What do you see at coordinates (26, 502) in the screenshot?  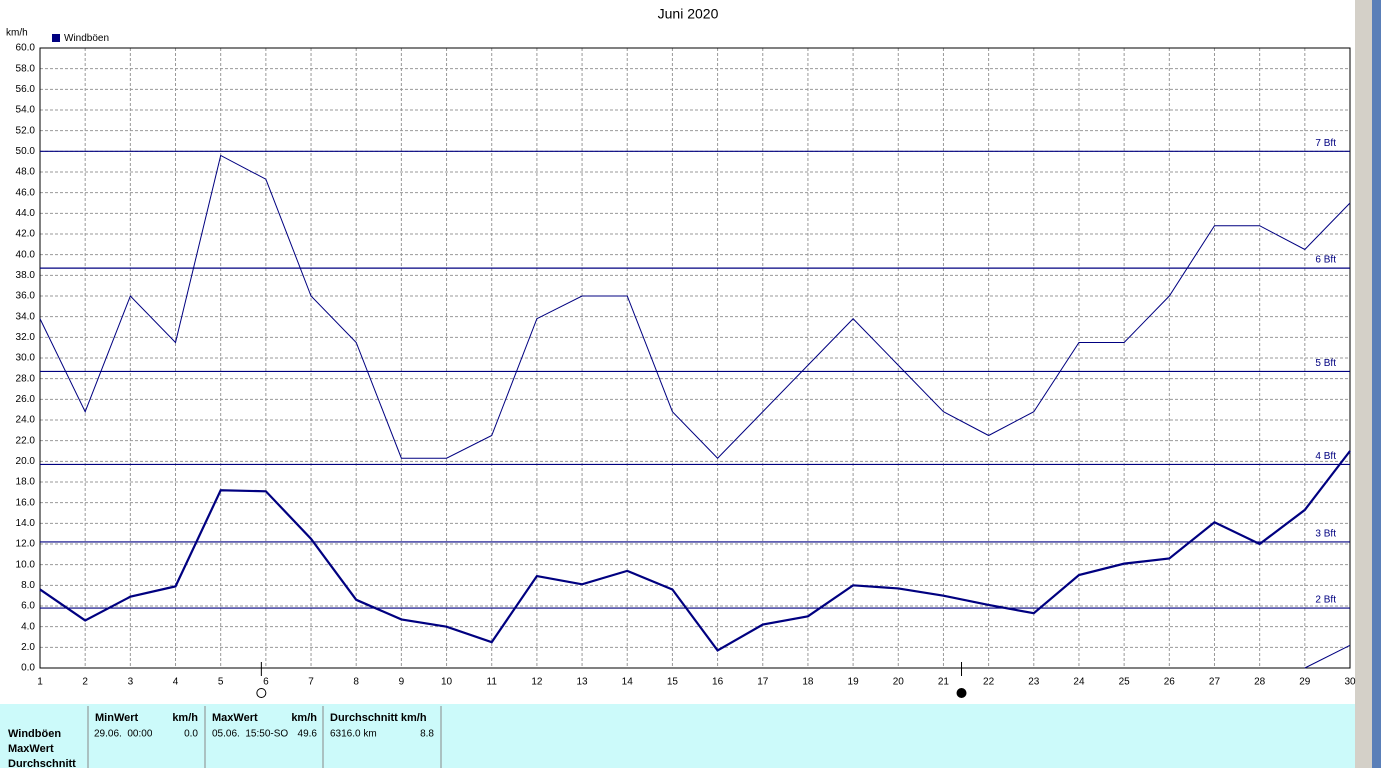 I see `y-tick-label: 16.0` at bounding box center [26, 502].